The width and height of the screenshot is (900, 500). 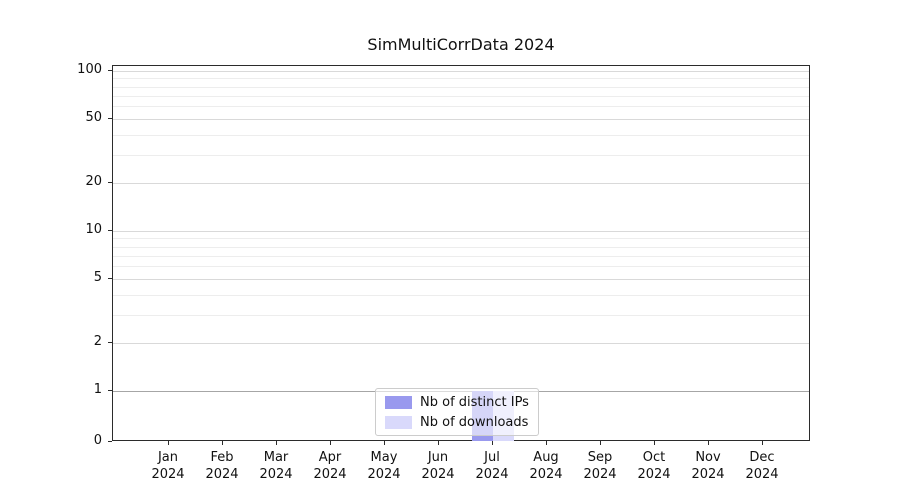 I want to click on y-tick-label-2: 2, so click(x=97, y=341).